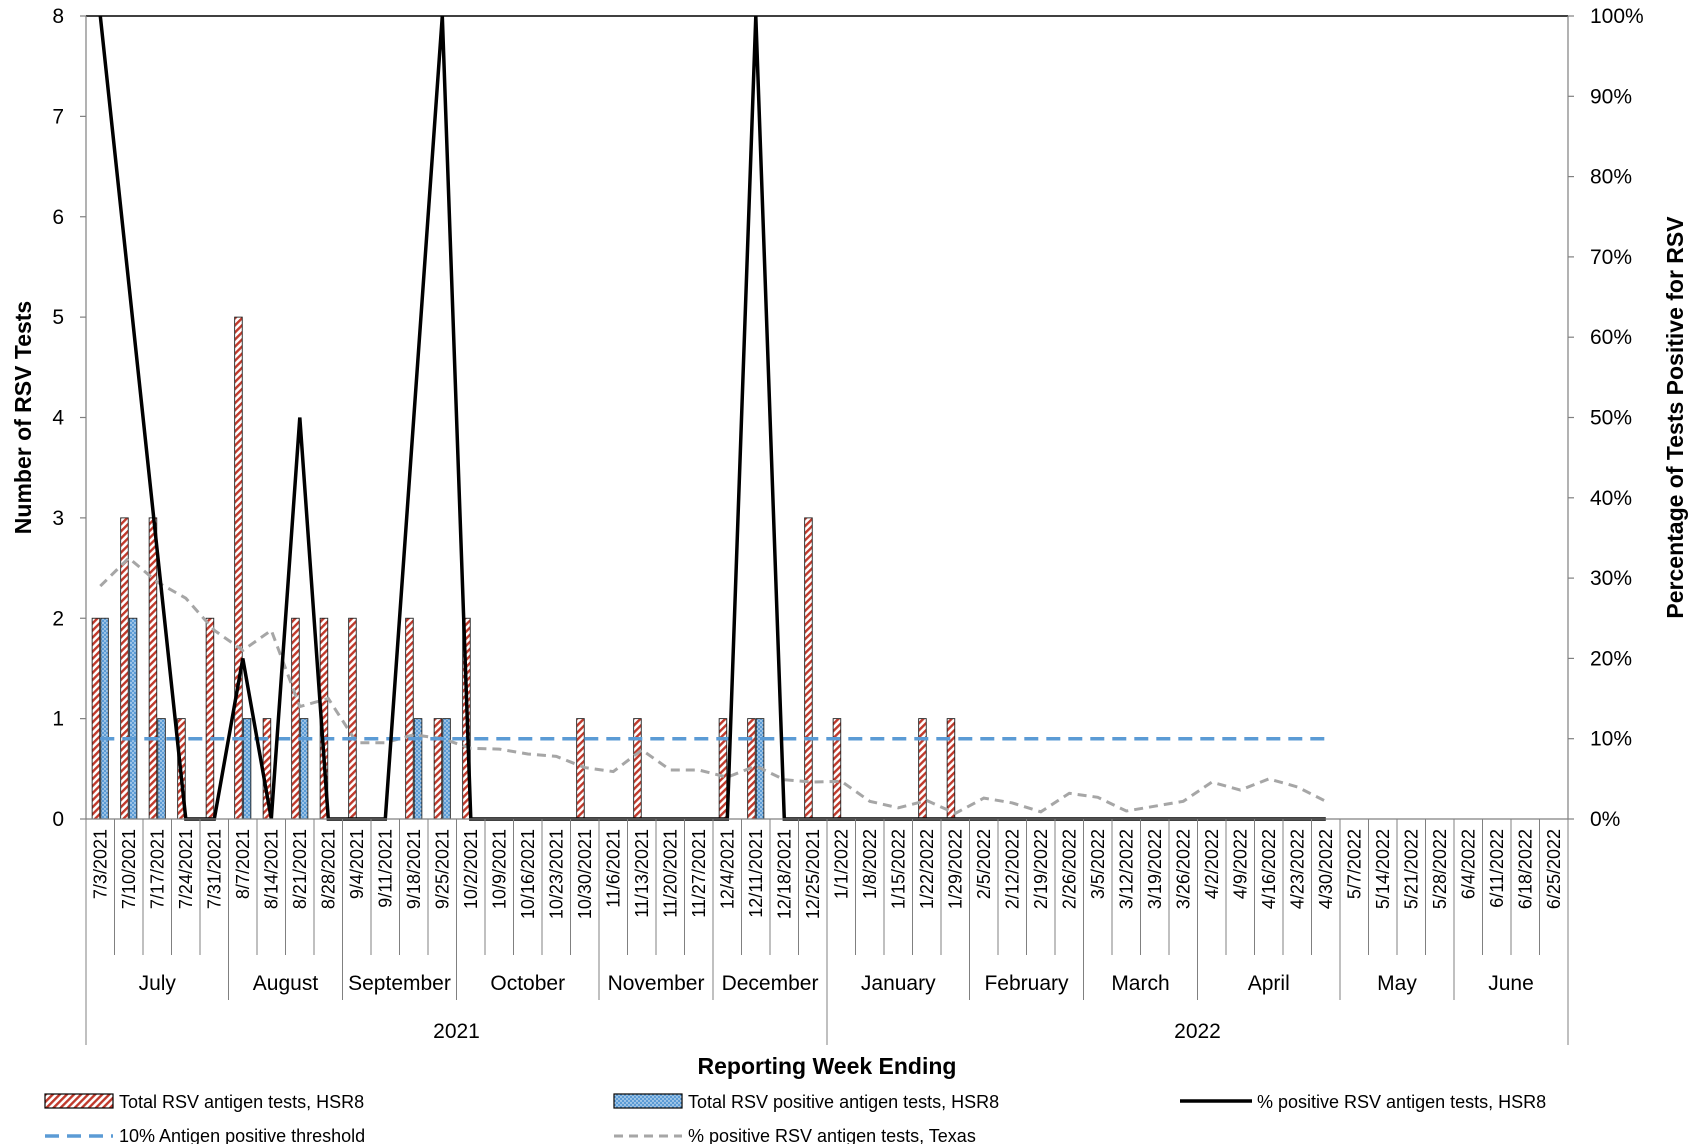 The width and height of the screenshot is (1698, 1144). What do you see at coordinates (1041, 869) in the screenshot?
I see `x-tick-label: 2/19/2022` at bounding box center [1041, 869].